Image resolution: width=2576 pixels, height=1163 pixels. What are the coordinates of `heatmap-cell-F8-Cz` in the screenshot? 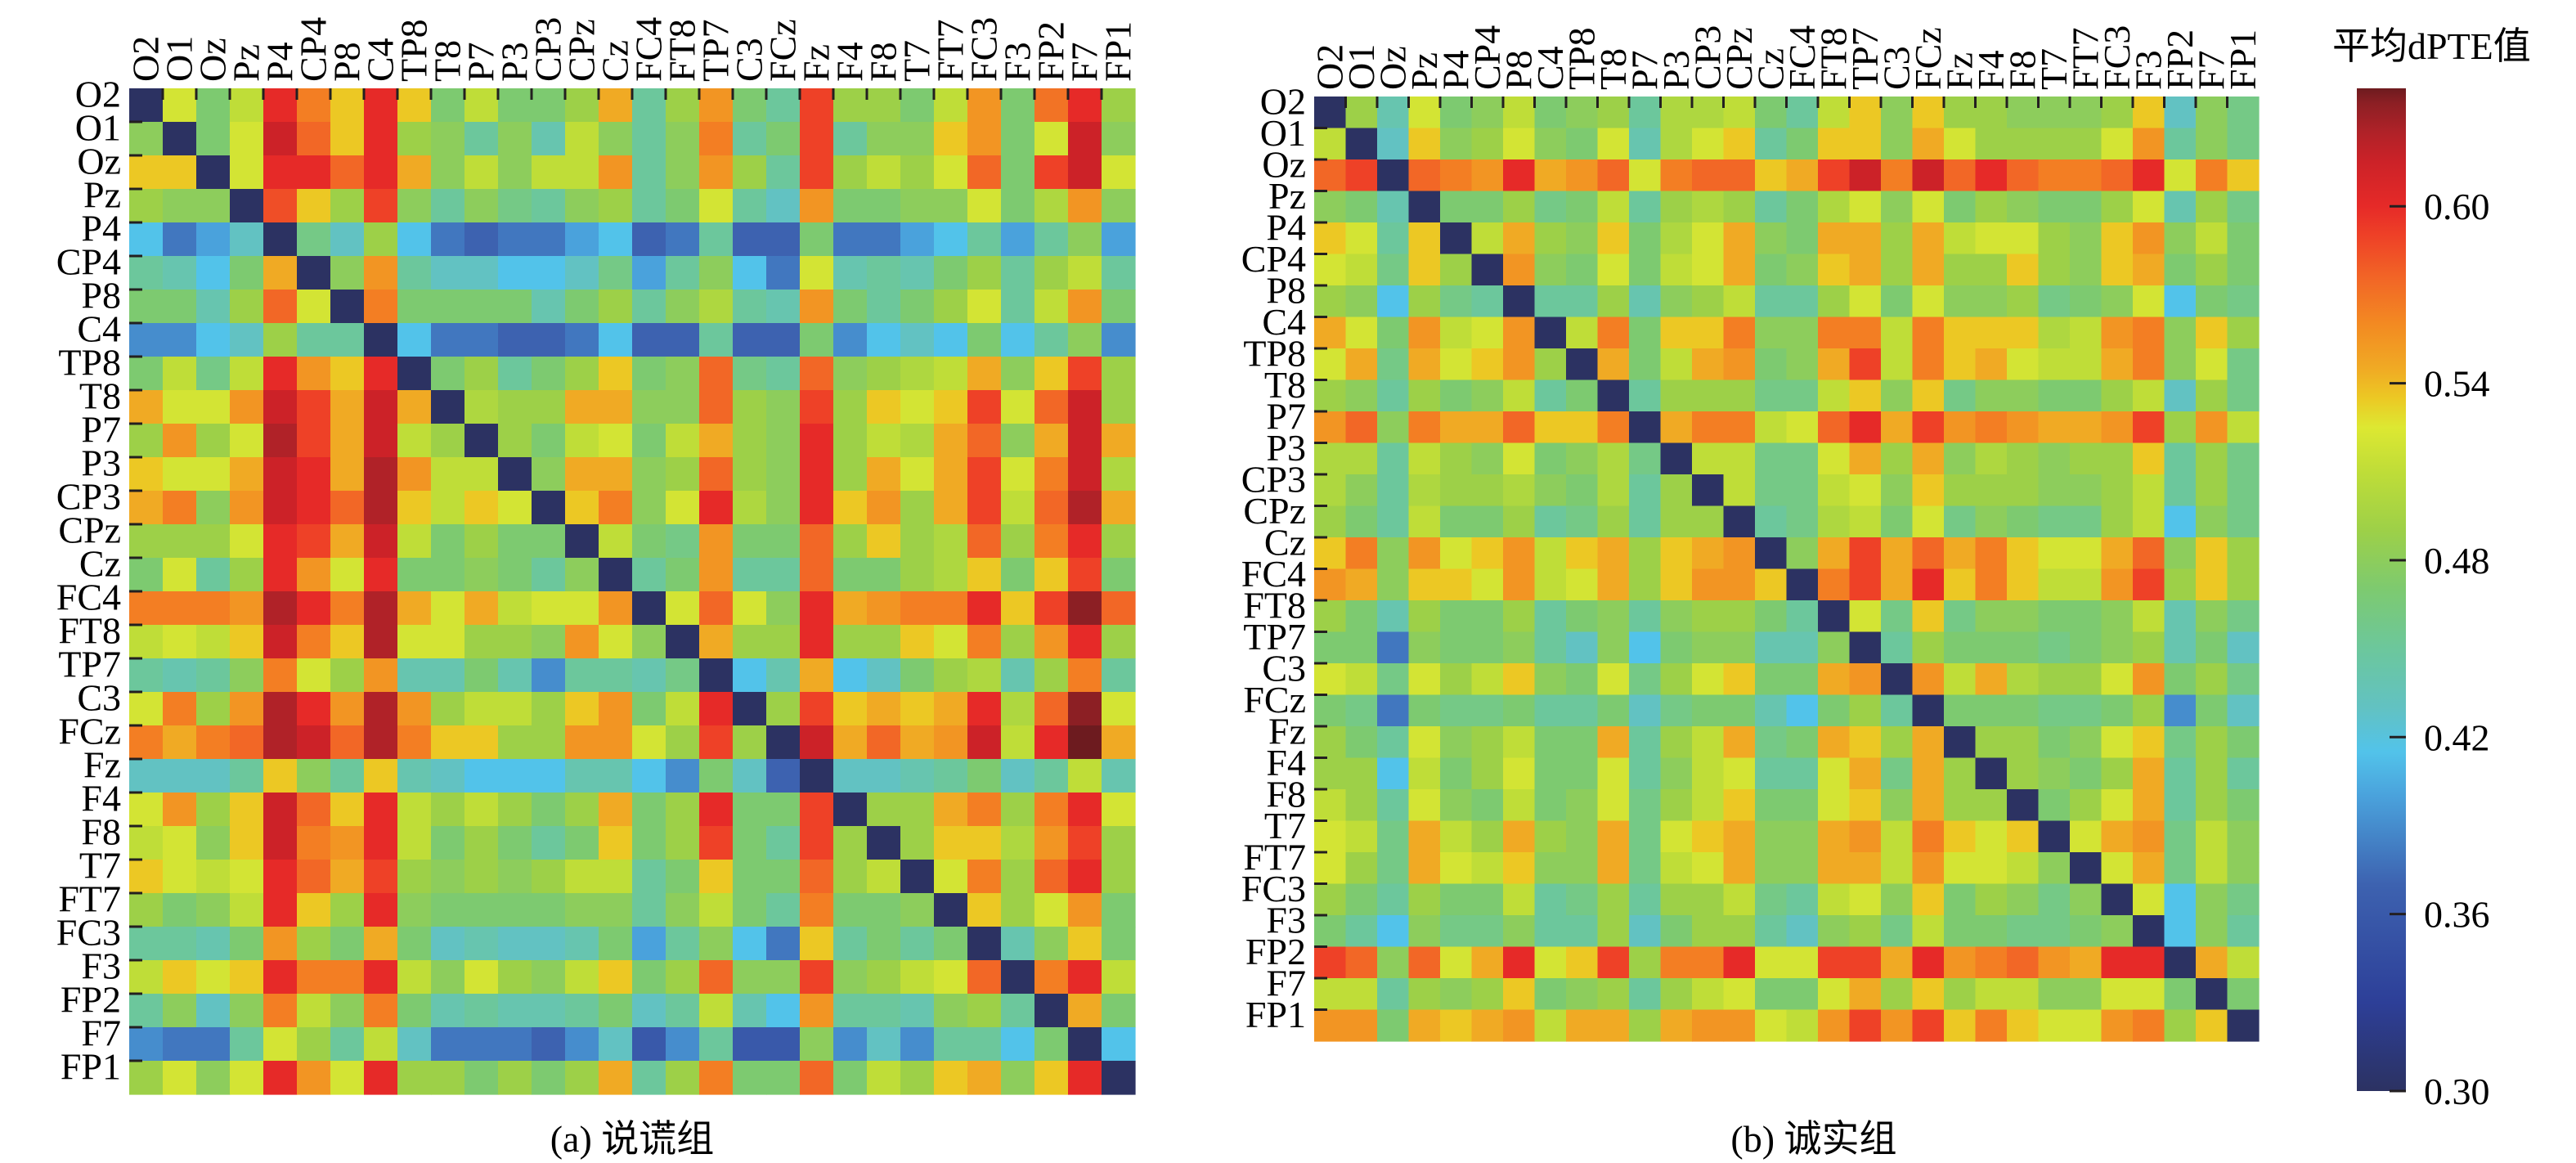 It's located at (616, 843).